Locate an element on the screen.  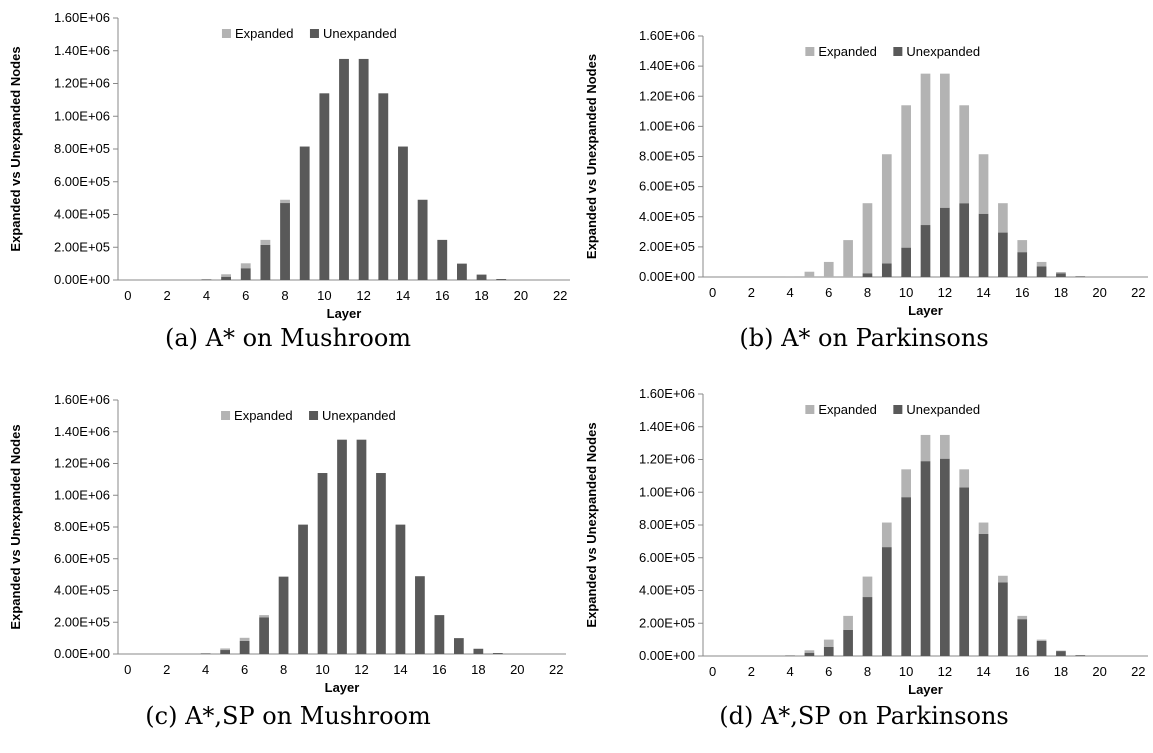
x-tick-label: 14 is located at coordinates (983, 671).